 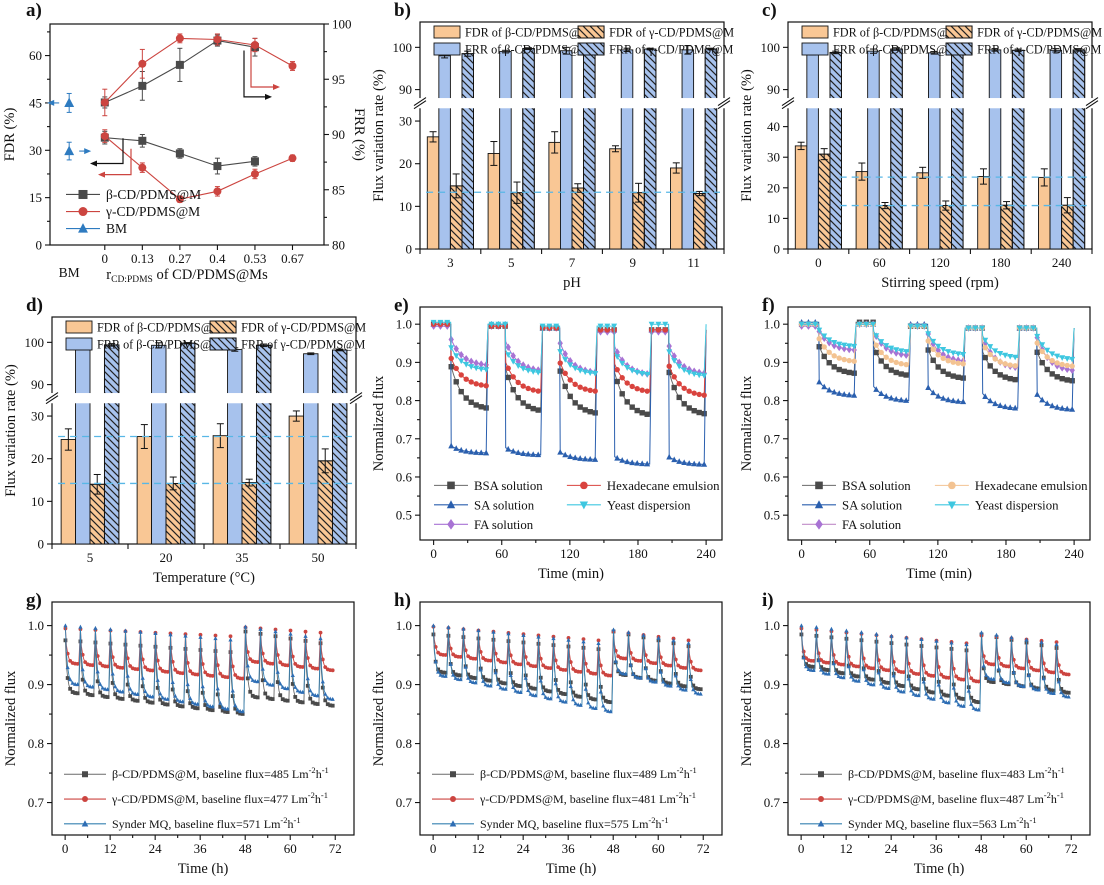 What do you see at coordinates (613, 848) in the screenshot?
I see `x-tick-label: 48` at bounding box center [613, 848].